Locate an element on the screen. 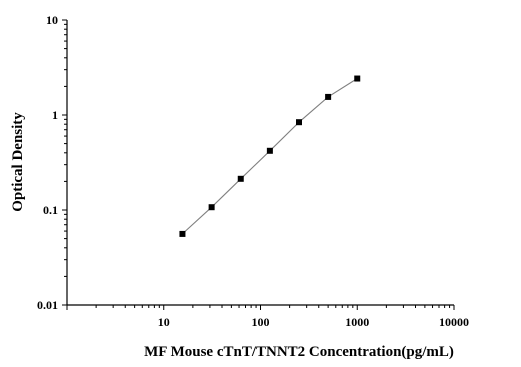 The image size is (521, 367). fit-curve is located at coordinates (270, 156).